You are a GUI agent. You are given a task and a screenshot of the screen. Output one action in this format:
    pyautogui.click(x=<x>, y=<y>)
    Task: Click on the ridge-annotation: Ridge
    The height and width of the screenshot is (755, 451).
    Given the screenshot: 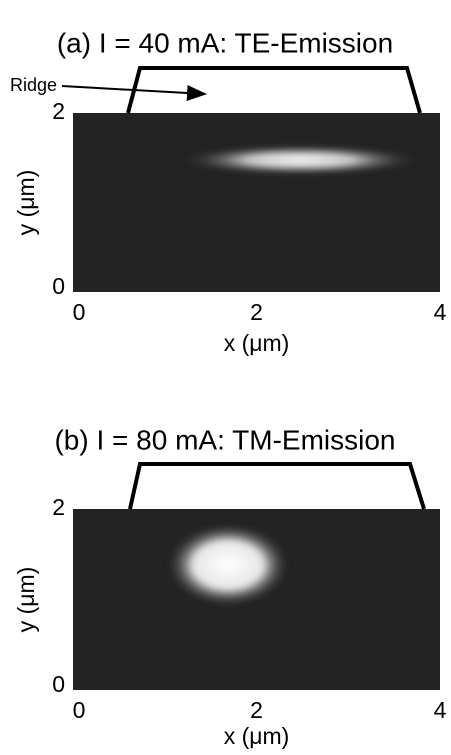 What is the action you would take?
    pyautogui.click(x=33, y=85)
    